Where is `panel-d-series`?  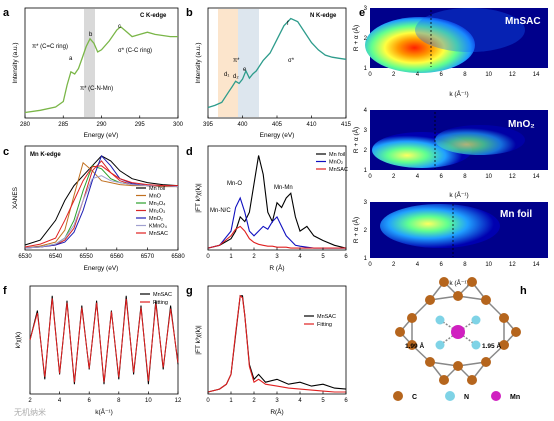
panel-d-series is located at coordinates (277, 202).